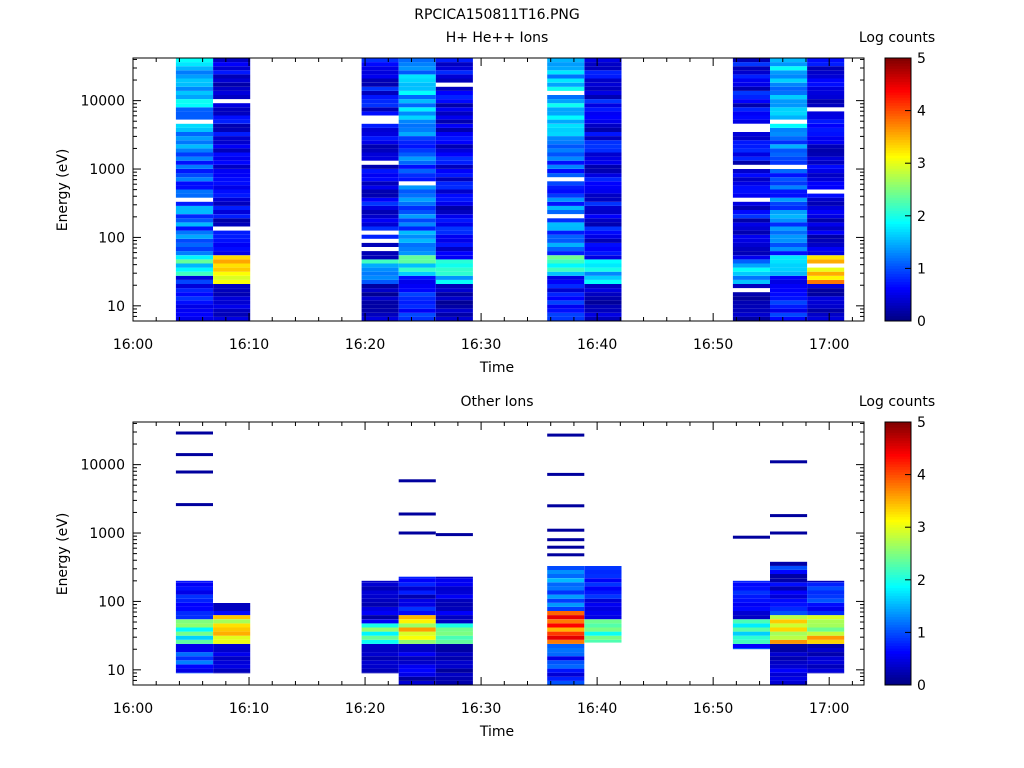 The image size is (1024, 768). What do you see at coordinates (133, 345) in the screenshot?
I see `x-tick-label: 16:00` at bounding box center [133, 345].